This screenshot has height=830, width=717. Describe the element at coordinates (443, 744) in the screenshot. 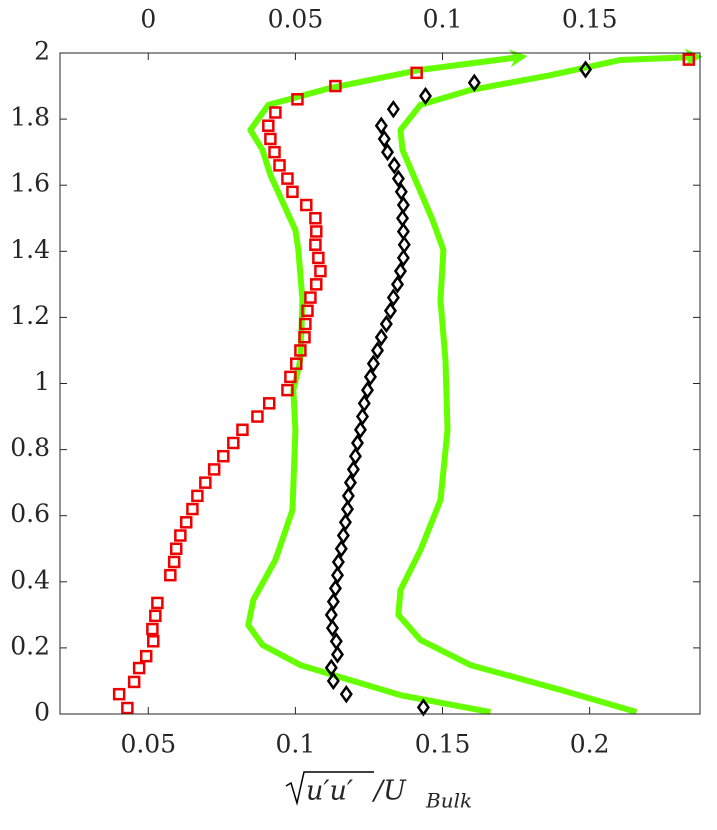

I see `x-tick-label: 0.15` at that location.